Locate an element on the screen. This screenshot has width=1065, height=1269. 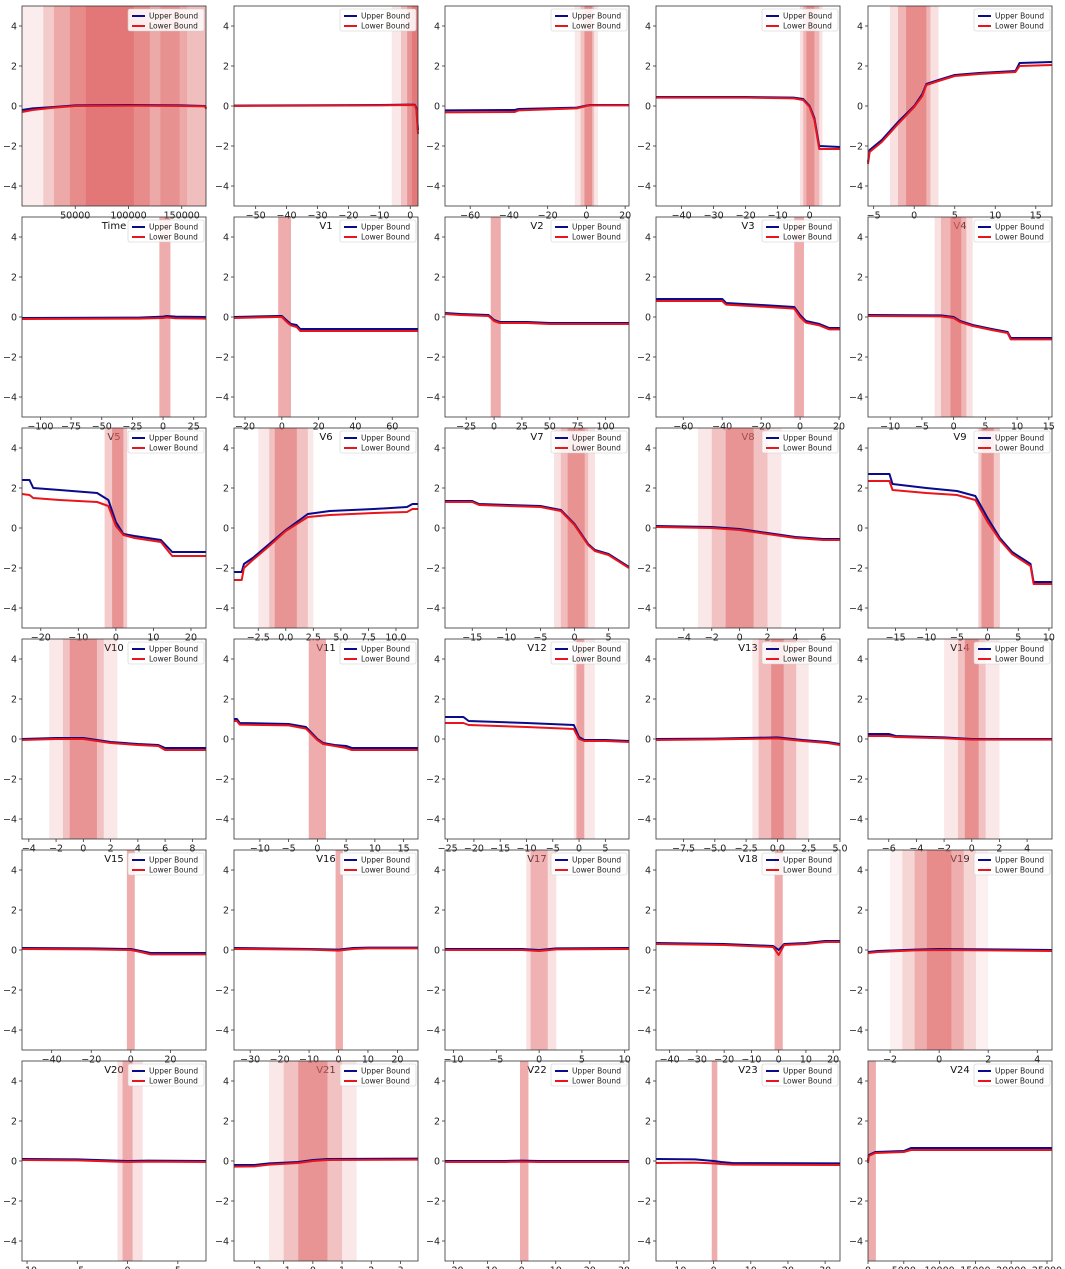
x-tick-label: 1 is located at coordinates (342, 1267).